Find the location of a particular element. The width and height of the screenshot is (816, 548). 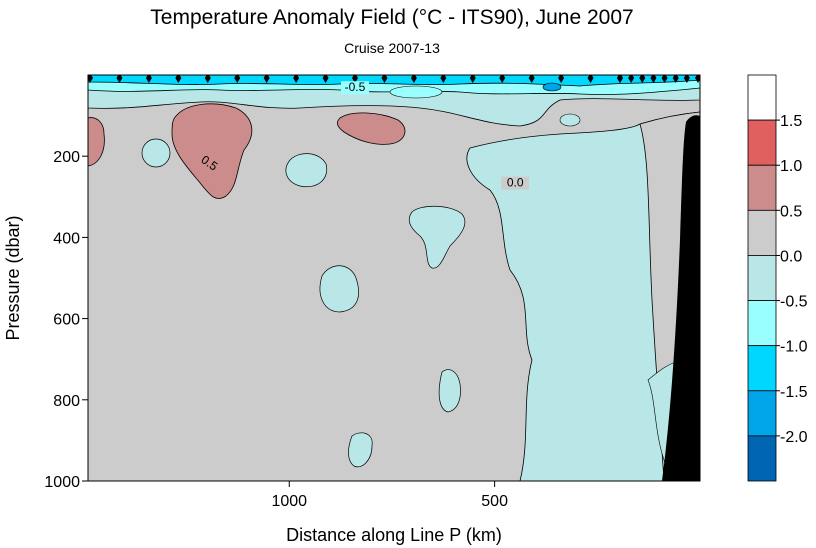

continental-slope is located at coordinates (681, 298).